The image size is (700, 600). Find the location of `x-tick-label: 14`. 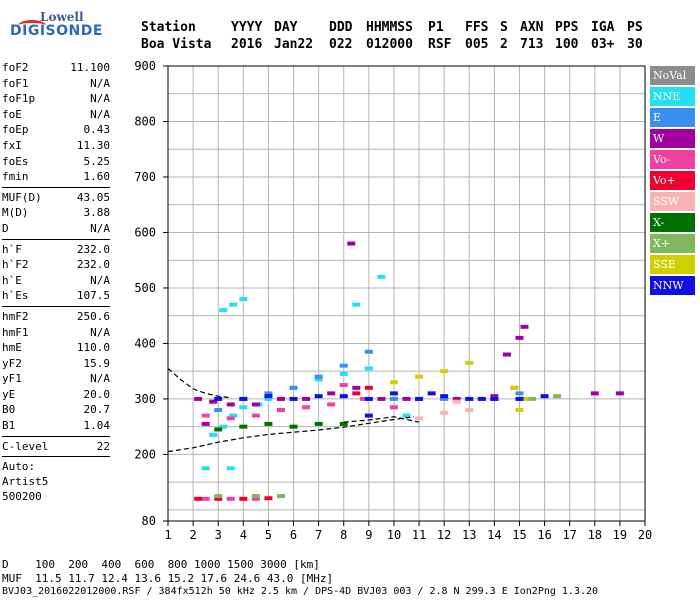

x-tick-label: 14 is located at coordinates (494, 535).